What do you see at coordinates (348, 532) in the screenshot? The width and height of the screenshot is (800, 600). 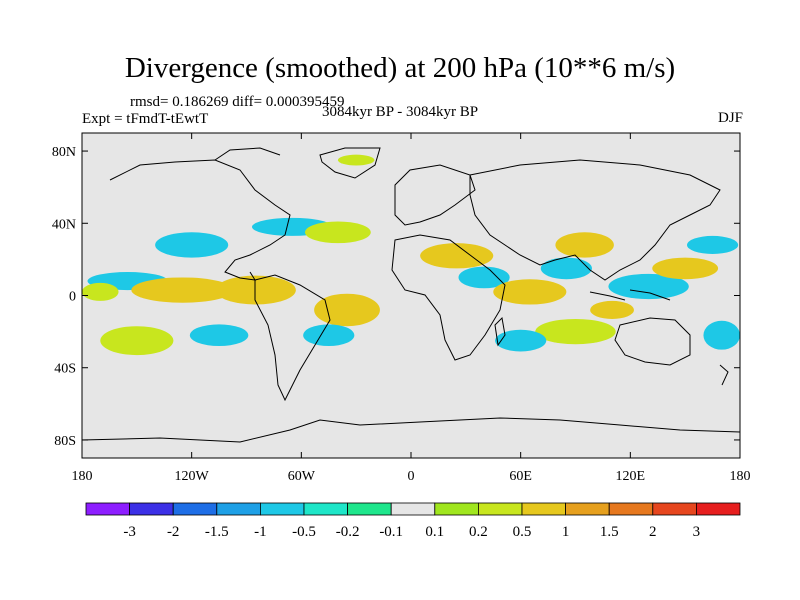 I see `colorbar-label: -0.2` at bounding box center [348, 532].